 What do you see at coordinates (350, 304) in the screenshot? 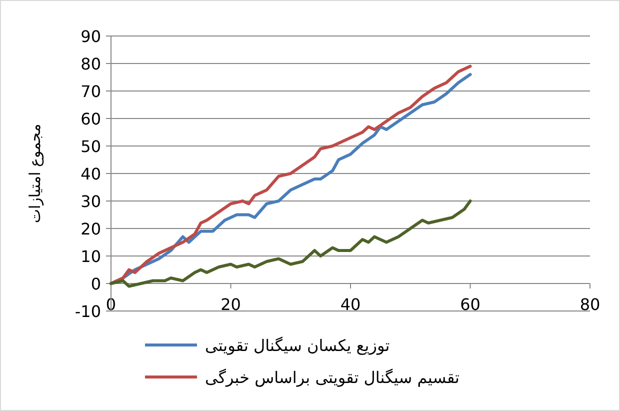
I see `x-tick-label: 40` at bounding box center [350, 304].